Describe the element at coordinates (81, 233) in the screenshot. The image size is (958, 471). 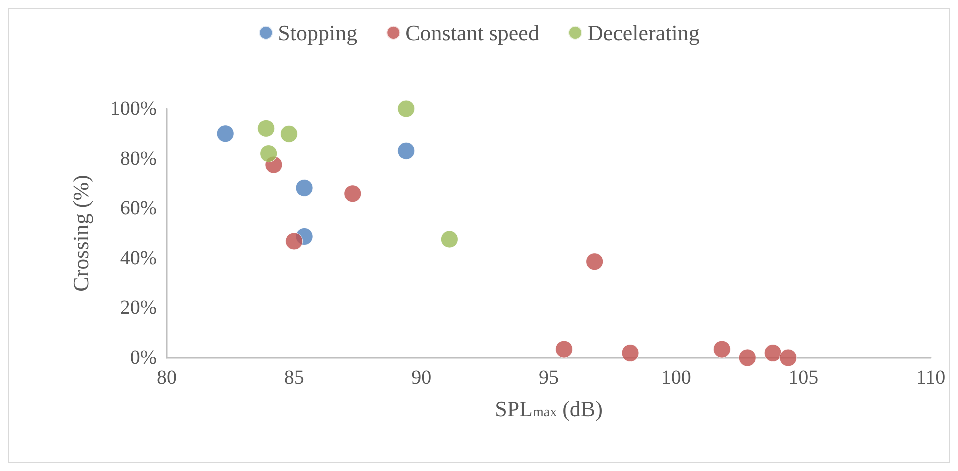
I see `y-axis-title: Crossing (%)` at that location.